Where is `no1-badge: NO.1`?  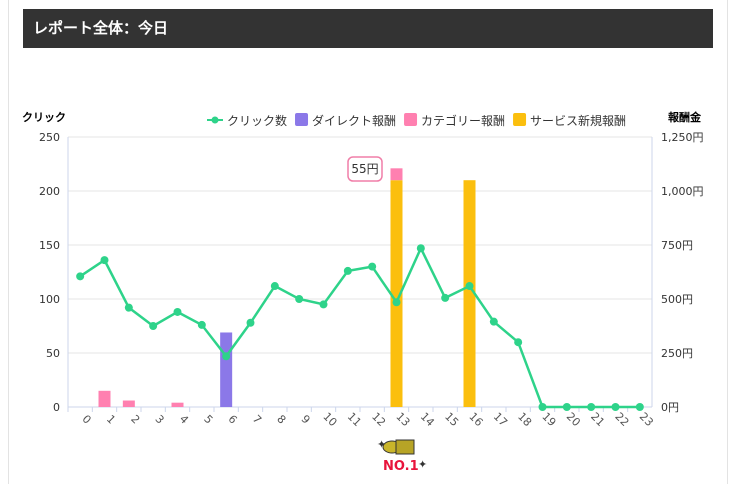
no1-badge: NO.1 is located at coordinates (401, 466).